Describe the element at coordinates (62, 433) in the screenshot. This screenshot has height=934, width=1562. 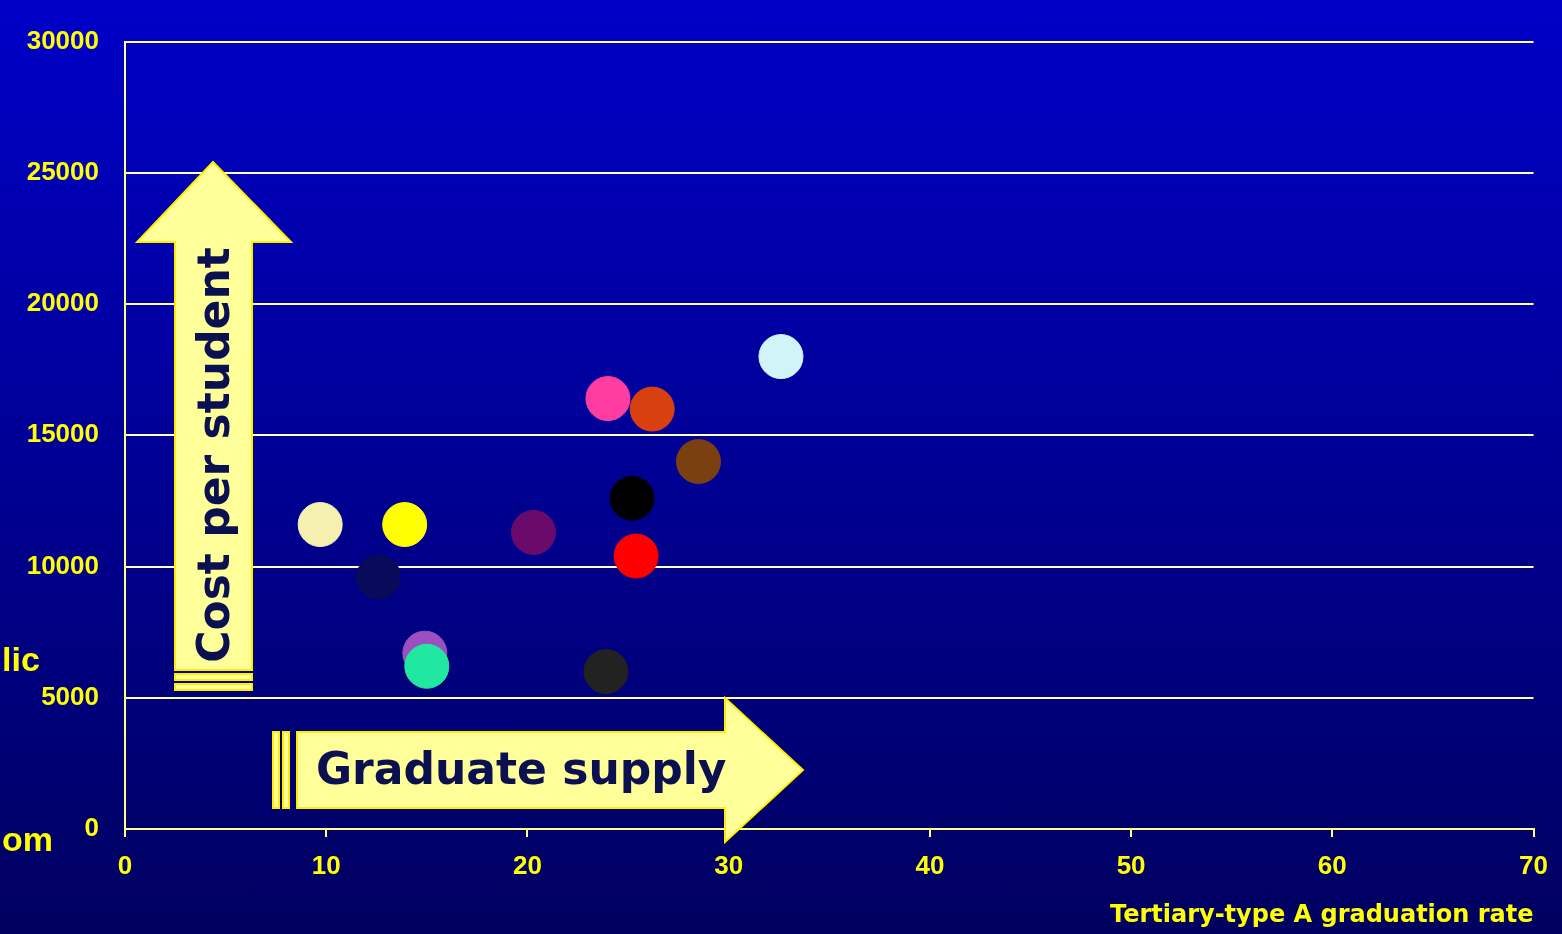
I see `y-tick-label: 15000` at that location.